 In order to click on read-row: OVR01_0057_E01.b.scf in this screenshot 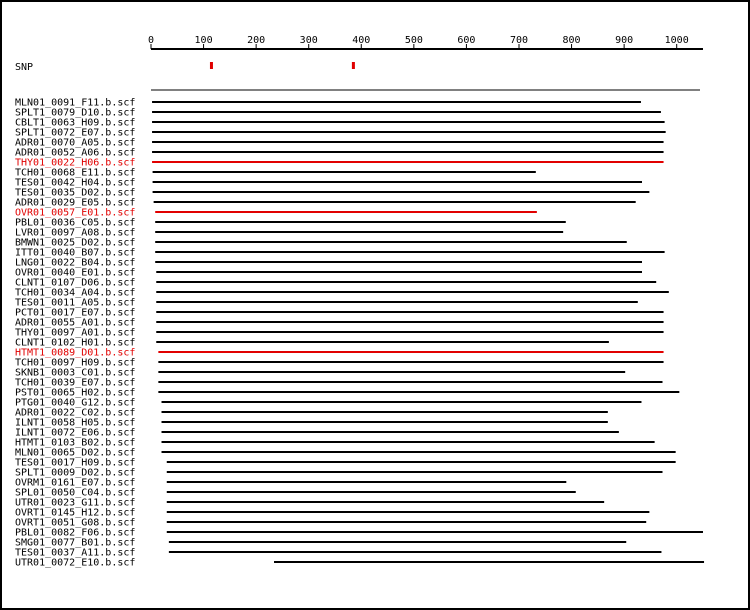, I will do `click(276, 213)`.